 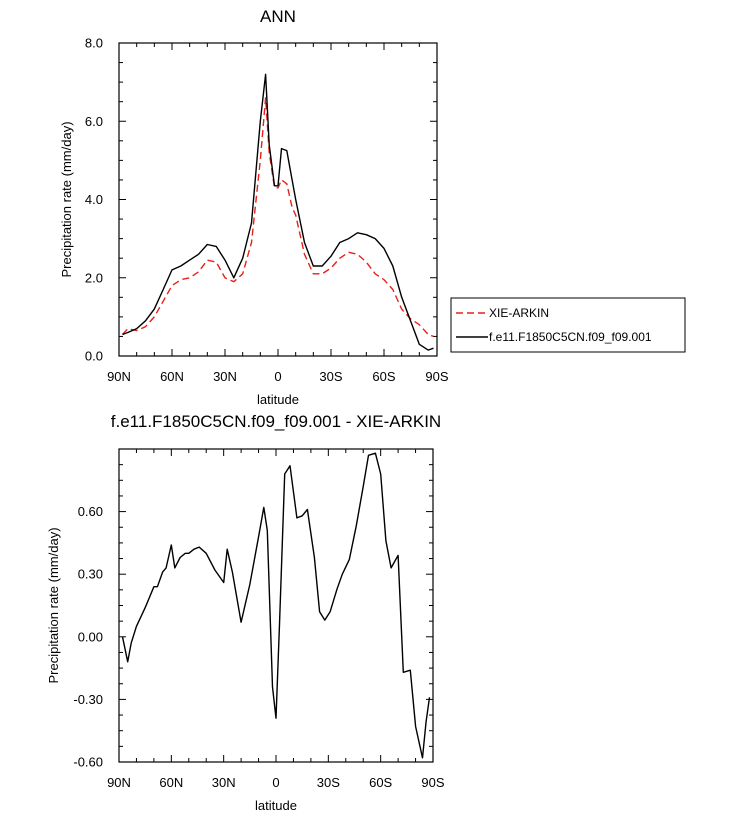 I want to click on y-tick-label: -0.60, so click(x=88, y=762).